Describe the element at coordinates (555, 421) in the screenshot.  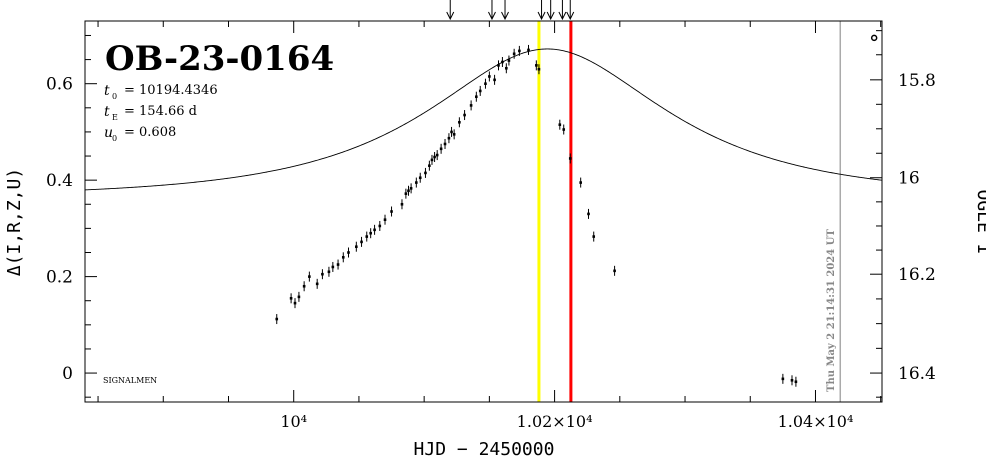
I see `x-tick-label-1: 1.02×10⁴` at that location.